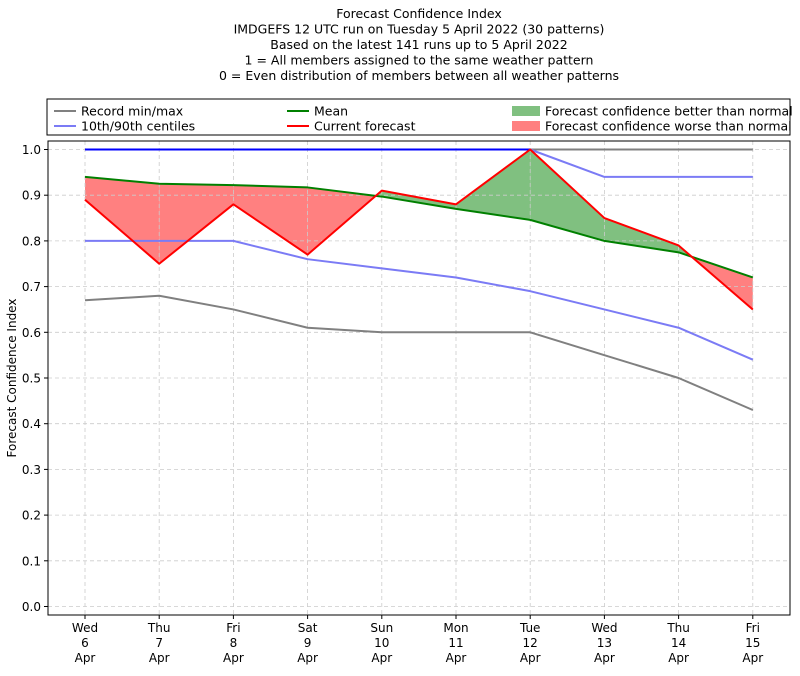 The width and height of the screenshot is (800, 676). I want to click on legend-frame, so click(418, 117).